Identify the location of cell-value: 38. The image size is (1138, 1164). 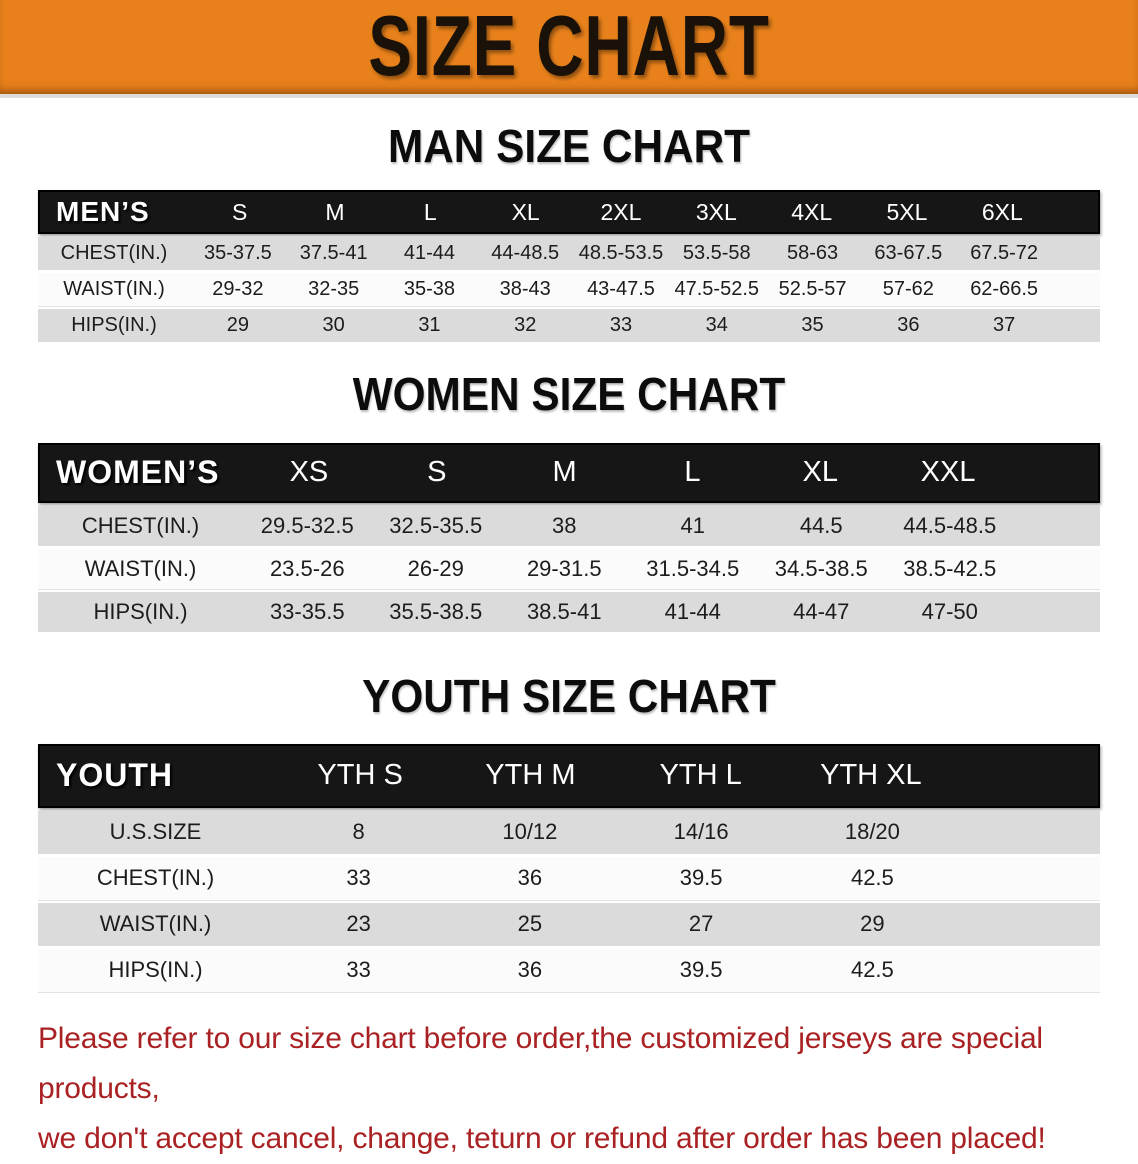
(564, 525).